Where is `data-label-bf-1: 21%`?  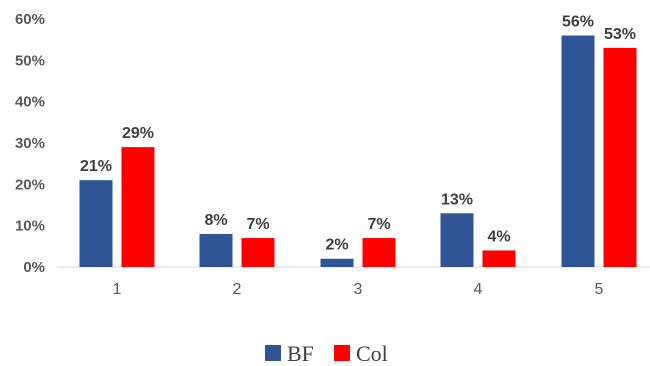 data-label-bf-1: 21% is located at coordinates (96, 166).